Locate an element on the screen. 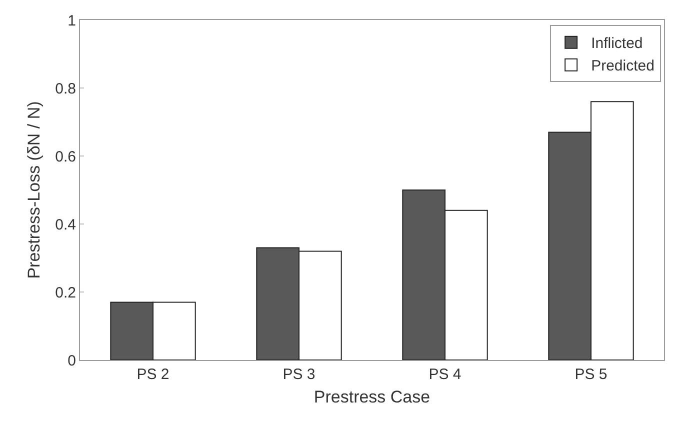 The height and width of the screenshot is (438, 677). x-tick-label: PS 4 is located at coordinates (445, 374).